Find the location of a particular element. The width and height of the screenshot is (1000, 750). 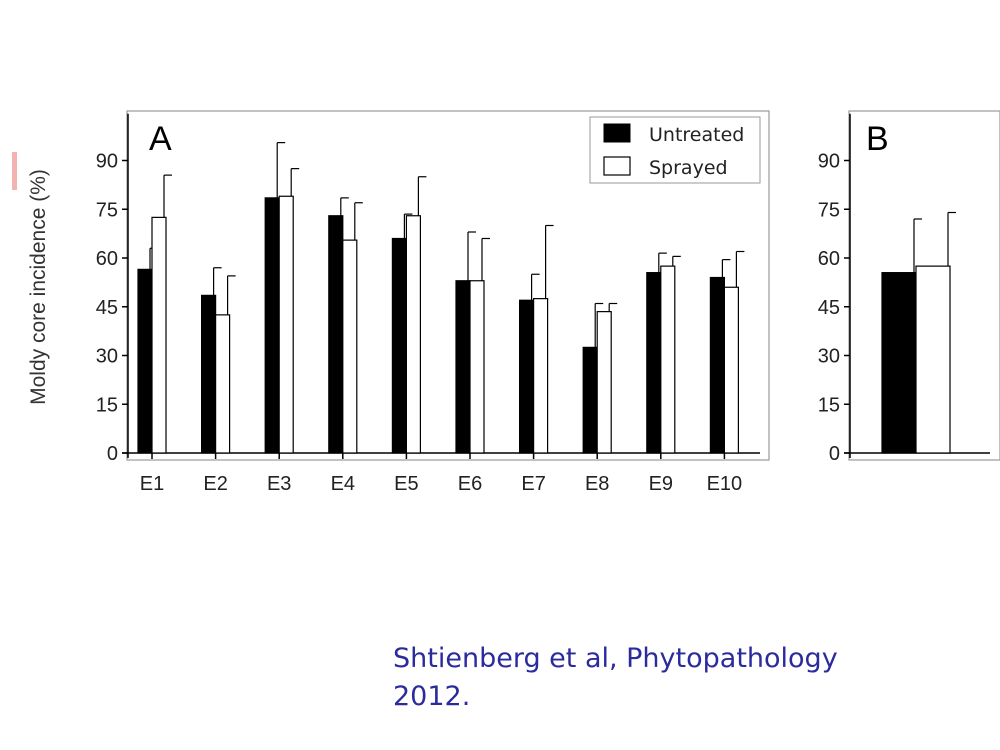

panel-b-y-tick-label: 60 is located at coordinates (829, 259).